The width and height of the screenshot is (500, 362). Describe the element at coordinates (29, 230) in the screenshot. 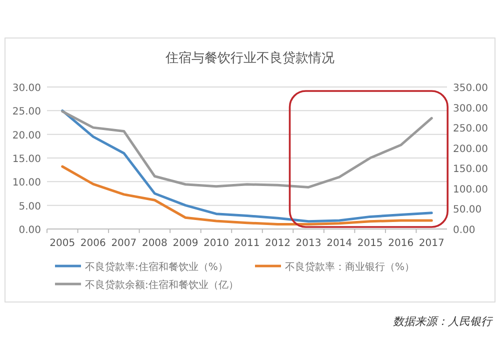

I see `y-tick-label: 0.00` at that location.